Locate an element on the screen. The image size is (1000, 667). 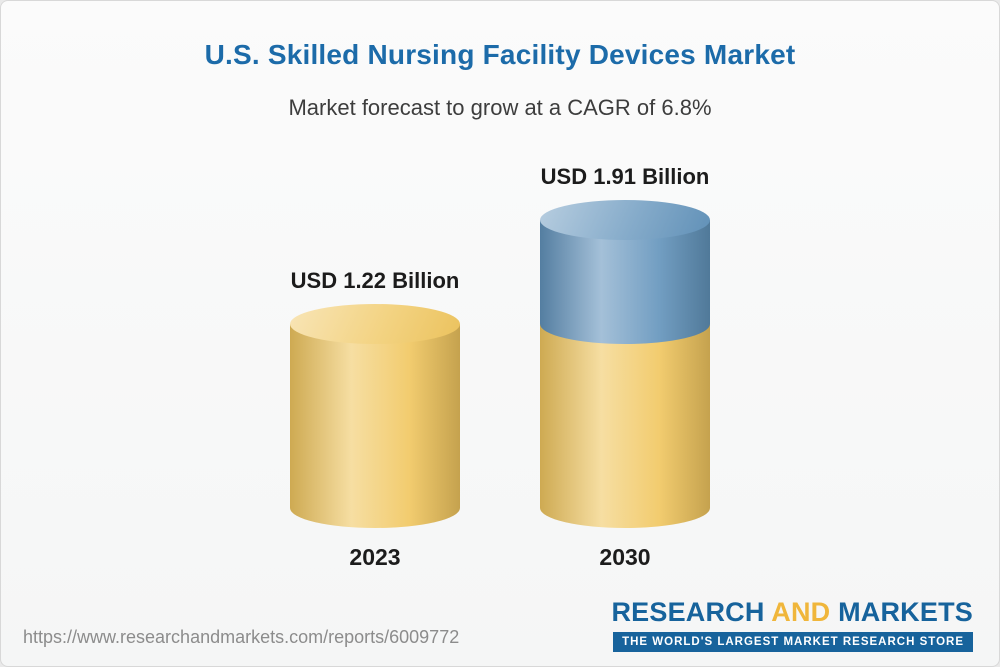
bar-2023-cylinder is located at coordinates (375, 416).